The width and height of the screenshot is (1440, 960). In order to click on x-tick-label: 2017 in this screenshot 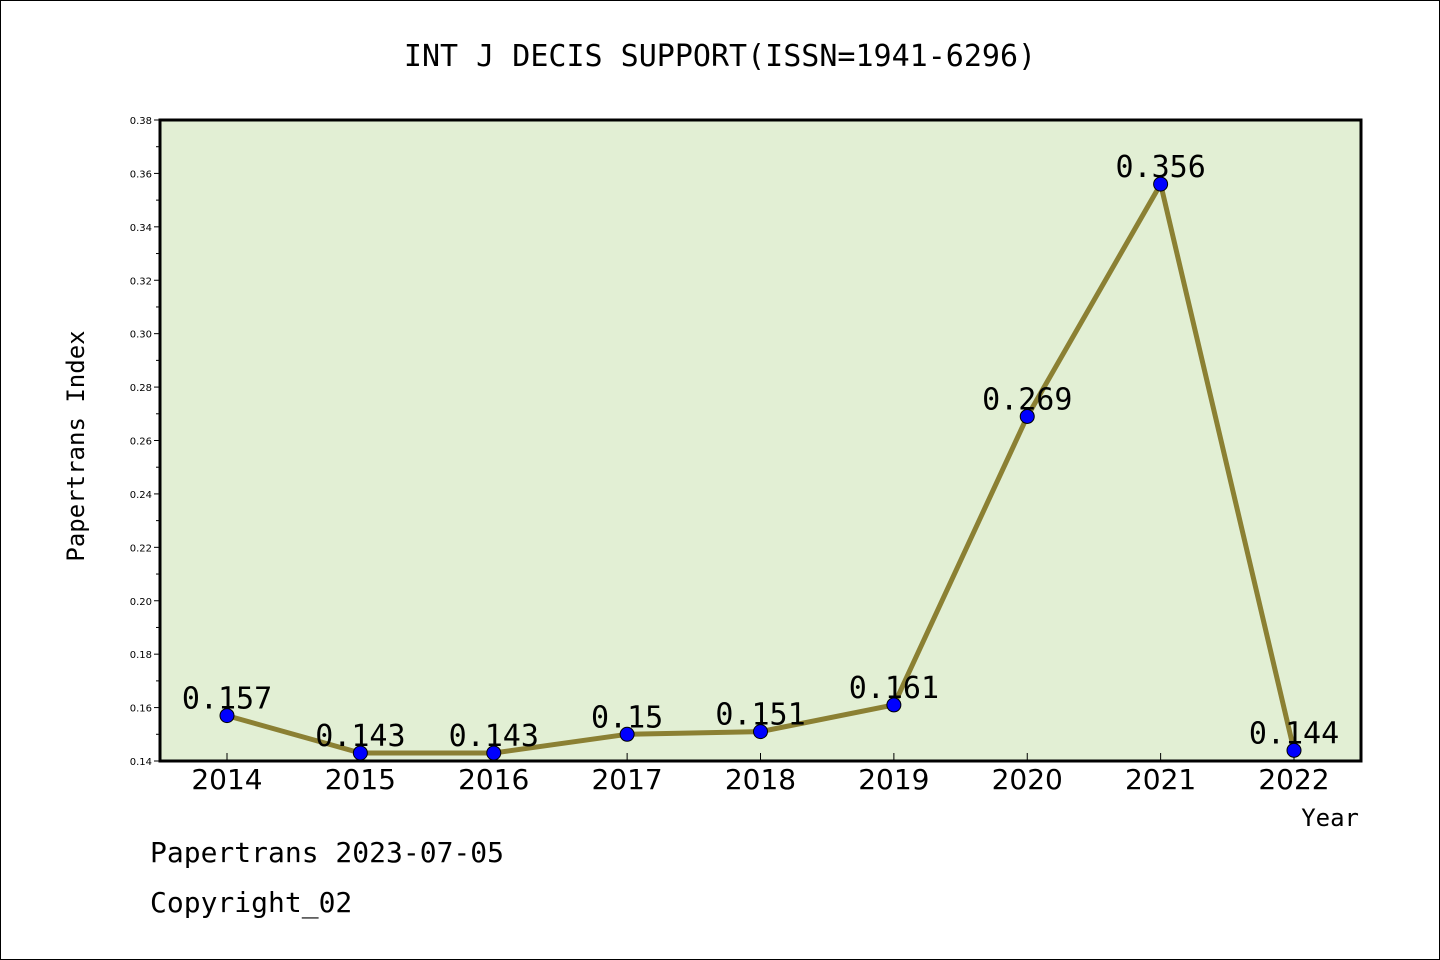, I will do `click(626, 779)`.